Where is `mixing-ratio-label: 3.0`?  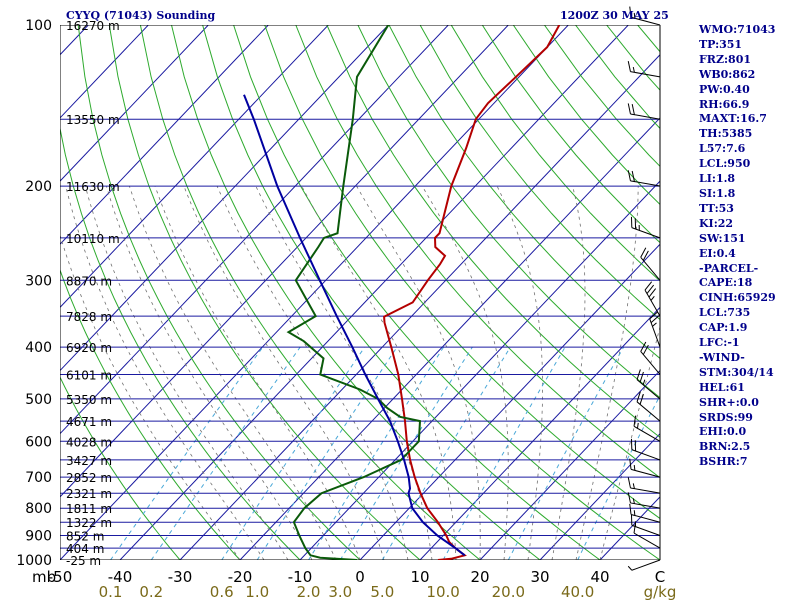 mixing-ratio-label: 3.0 is located at coordinates (340, 591).